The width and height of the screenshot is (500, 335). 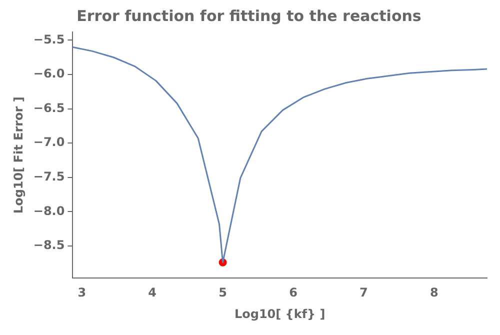 I want to click on x-tick-label: 7, so click(x=364, y=293).